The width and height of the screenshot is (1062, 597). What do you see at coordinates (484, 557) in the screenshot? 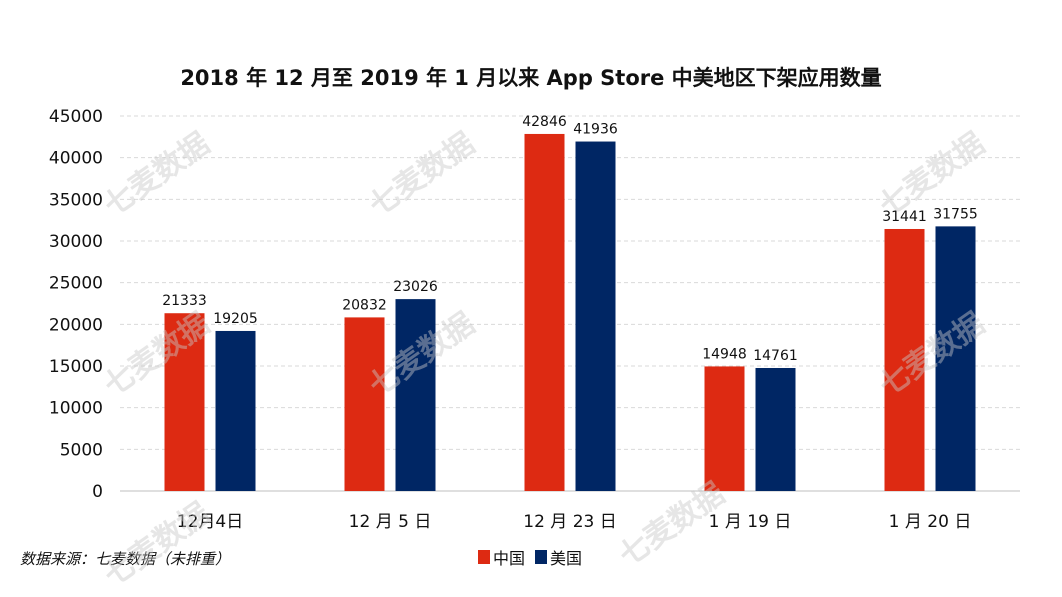
I see `legend-swatch-china` at bounding box center [484, 557].